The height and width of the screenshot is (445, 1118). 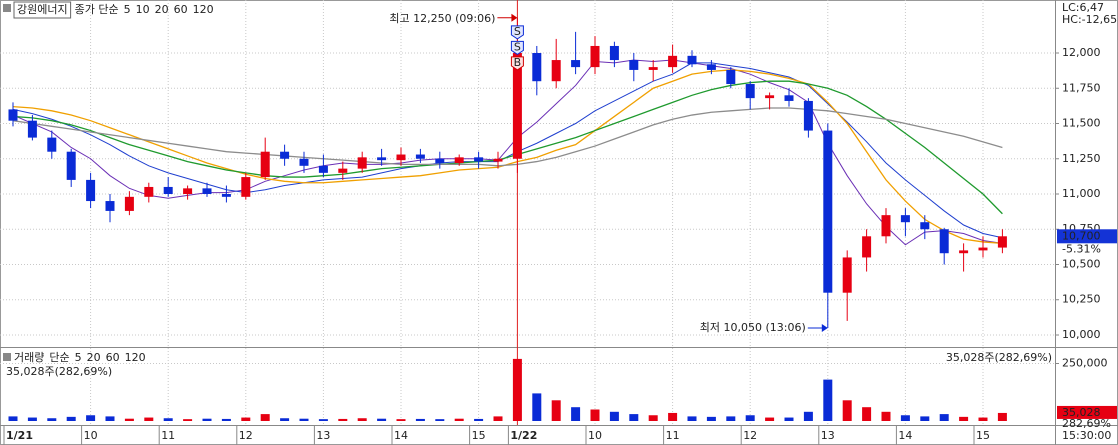 I want to click on volume-summary: 35,028주(282,69%), so click(x=59, y=371).